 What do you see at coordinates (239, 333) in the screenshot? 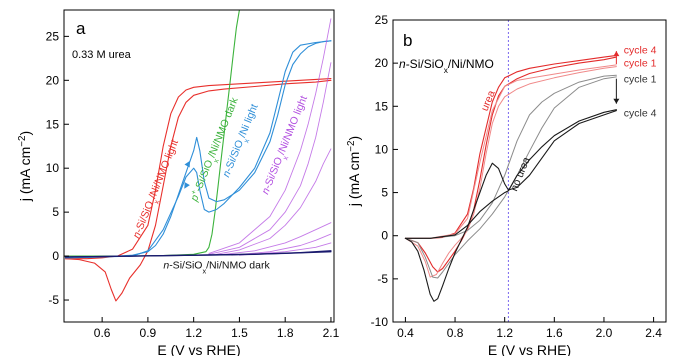
I see `x-tick-label: 1.5` at bounding box center [239, 333].